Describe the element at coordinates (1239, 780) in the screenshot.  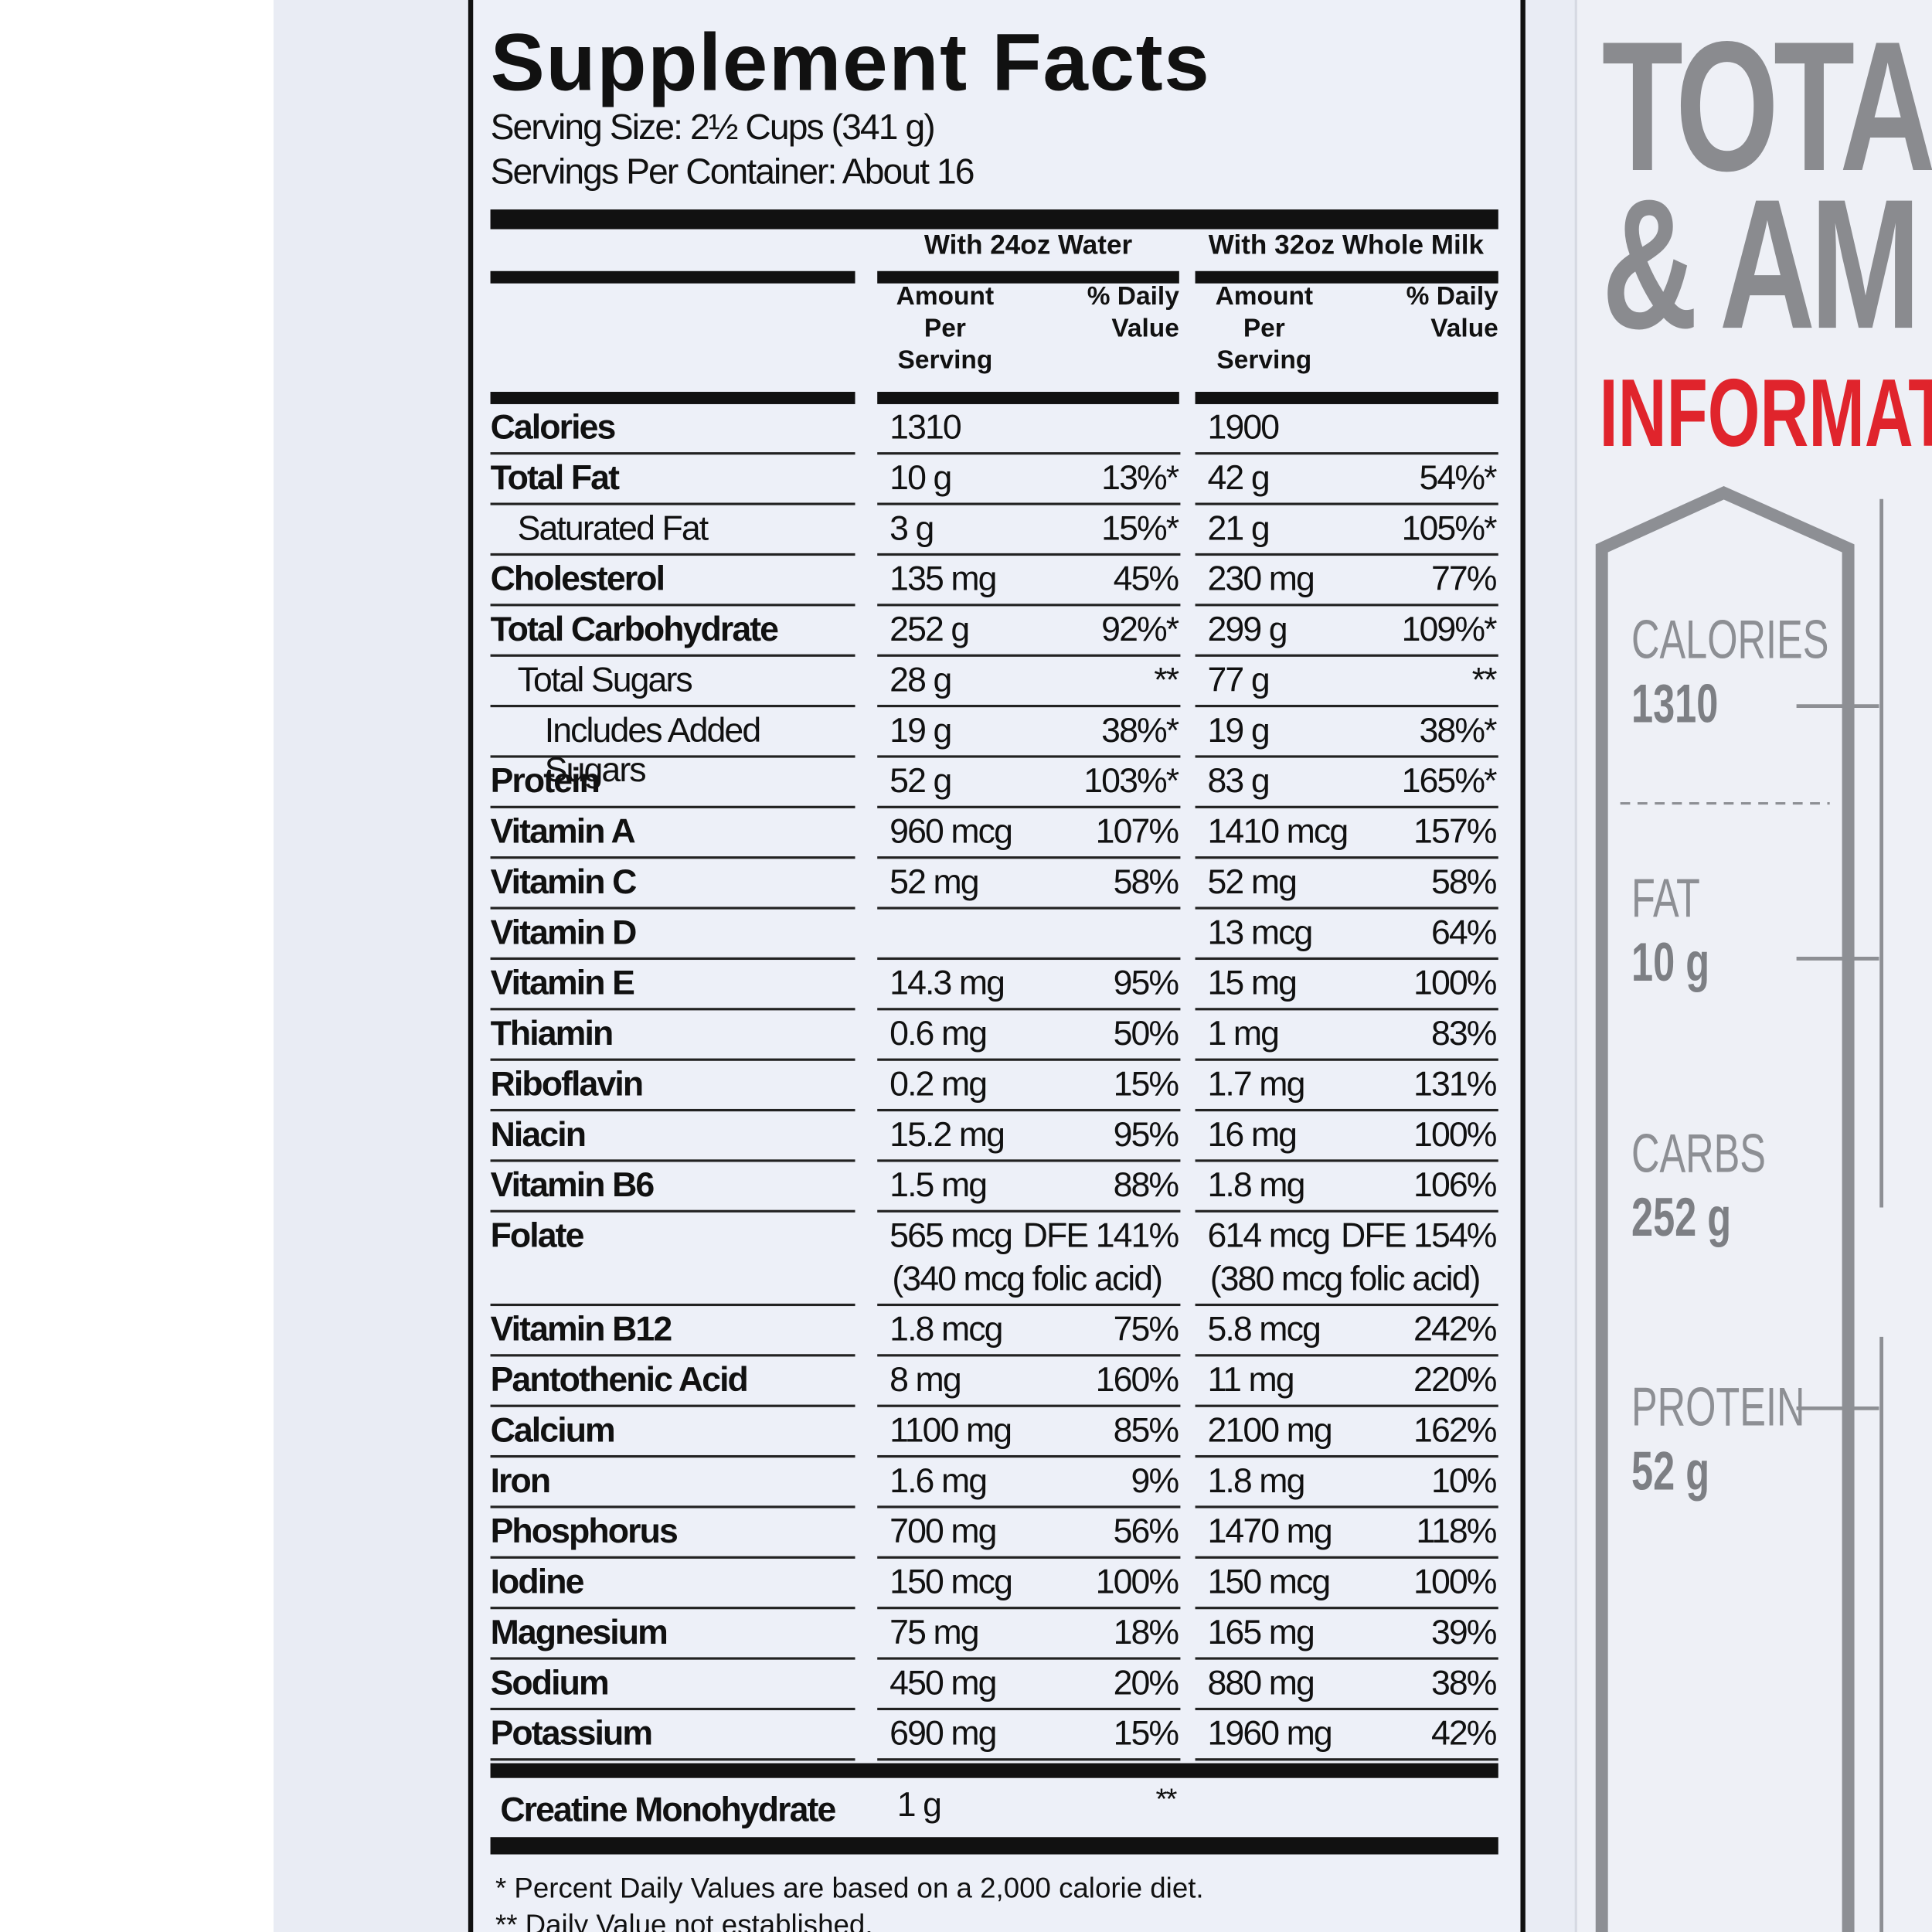
I see `amount: 83 g` at that location.